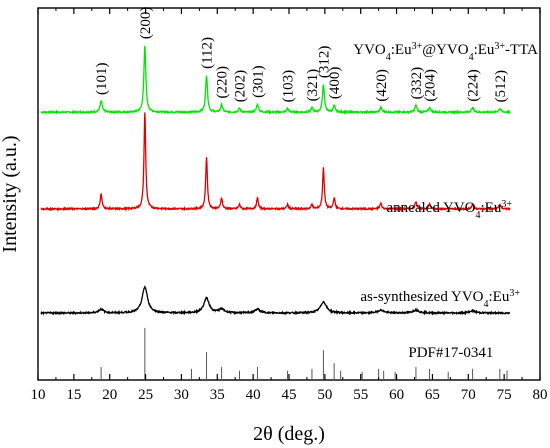 The height and width of the screenshot is (448, 550). Describe the element at coordinates (289, 86) in the screenshot. I see `miller-index-label: (103)` at that location.